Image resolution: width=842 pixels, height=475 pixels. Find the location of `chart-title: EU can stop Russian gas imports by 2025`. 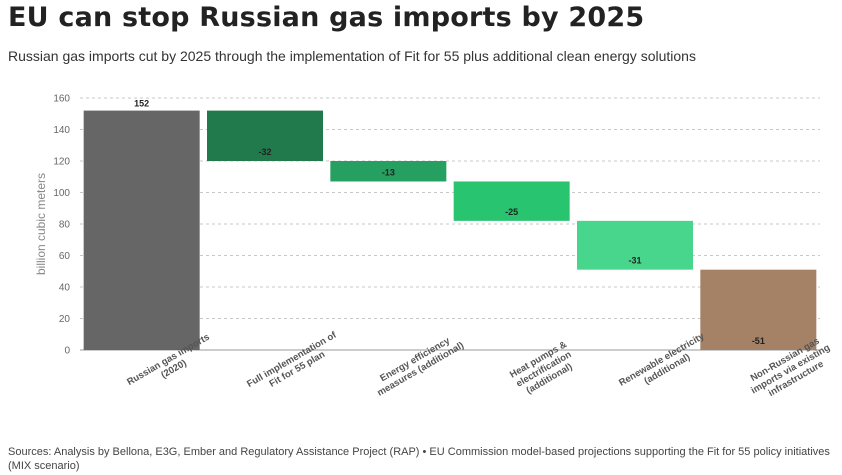

chart-title: EU can stop Russian gas imports by 2025 is located at coordinates (326, 17).